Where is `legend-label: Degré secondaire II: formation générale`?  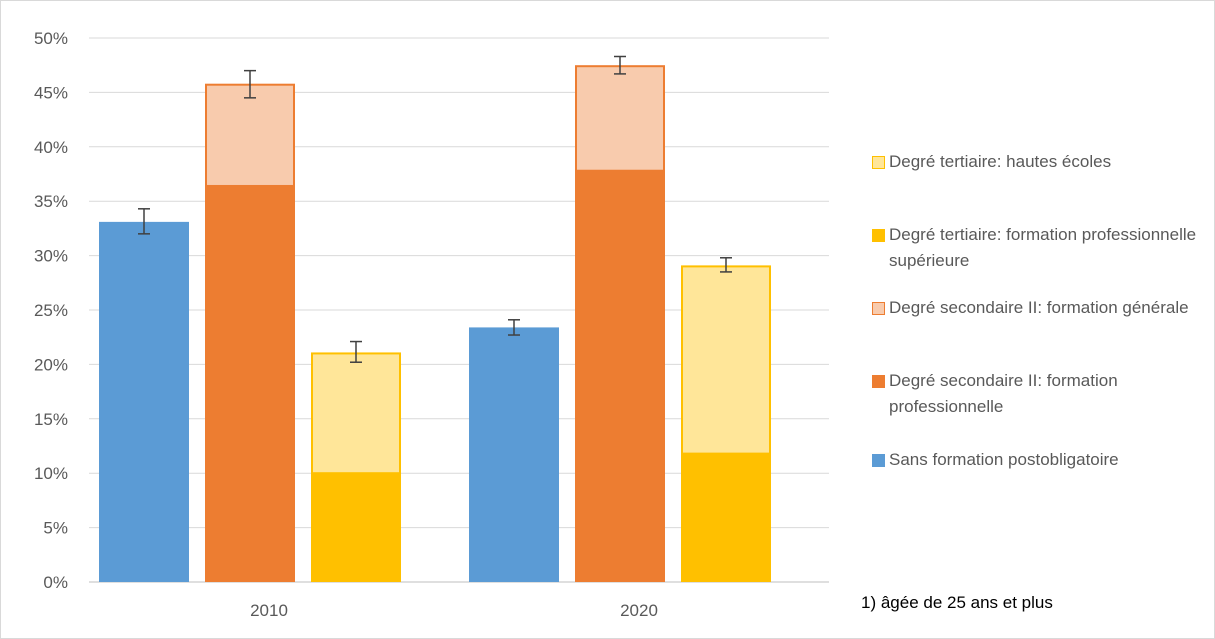 legend-label: Degré secondaire II: formation générale is located at coordinates (1039, 307).